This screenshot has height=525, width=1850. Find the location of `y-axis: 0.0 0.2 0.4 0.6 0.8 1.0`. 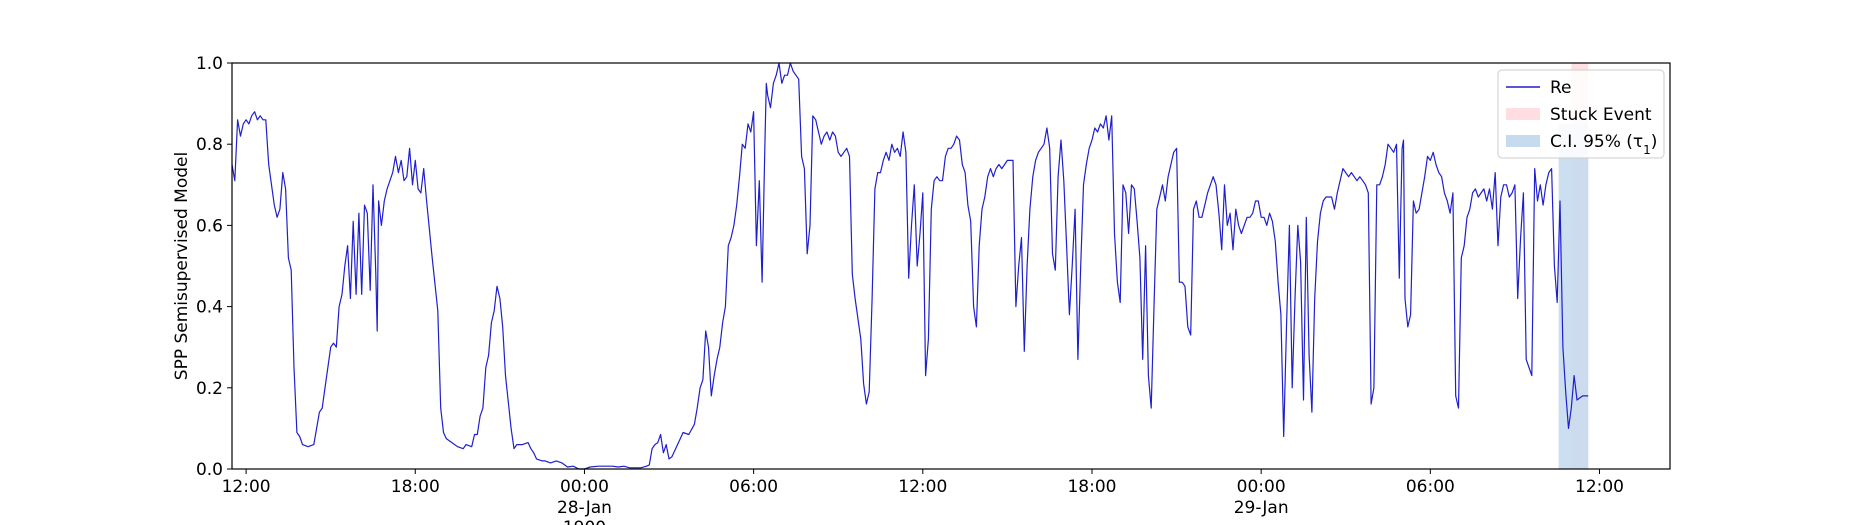

y-axis: 0.0 0.2 0.4 0.6 0.8 1.0 is located at coordinates (214, 267).